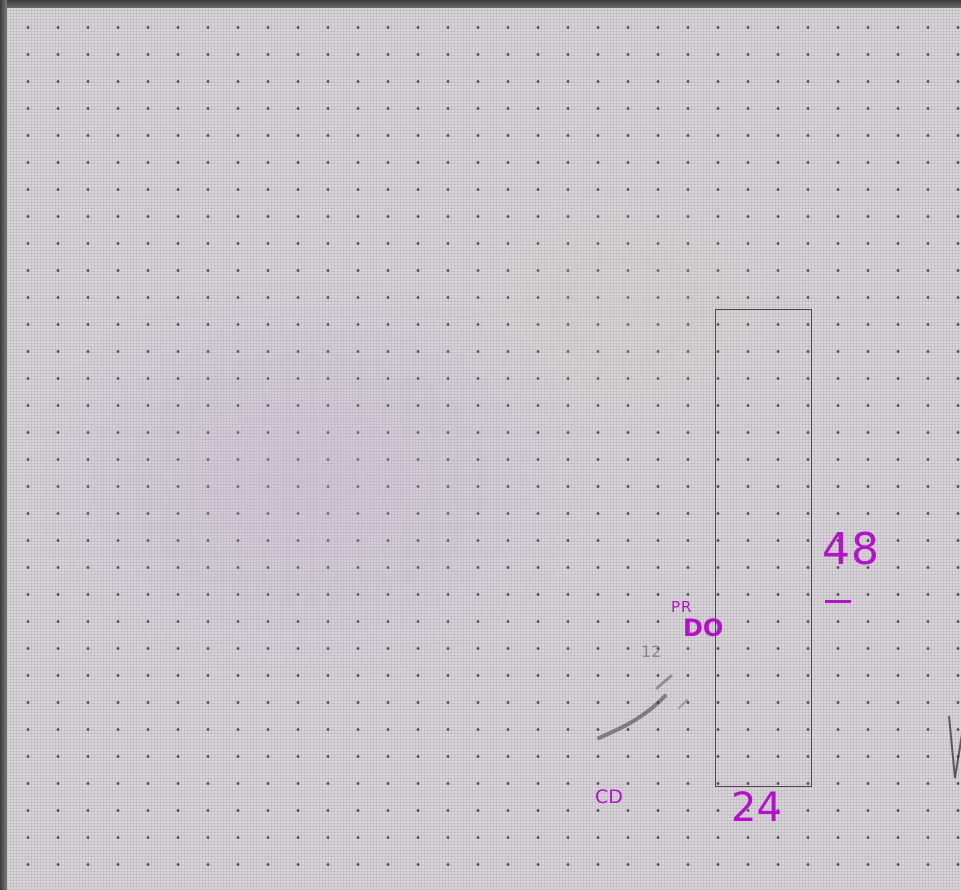 Image resolution: width=961 pixels, height=890 pixels. What do you see at coordinates (3, 445) in the screenshot?
I see `monitor-left-bezel` at bounding box center [3, 445].